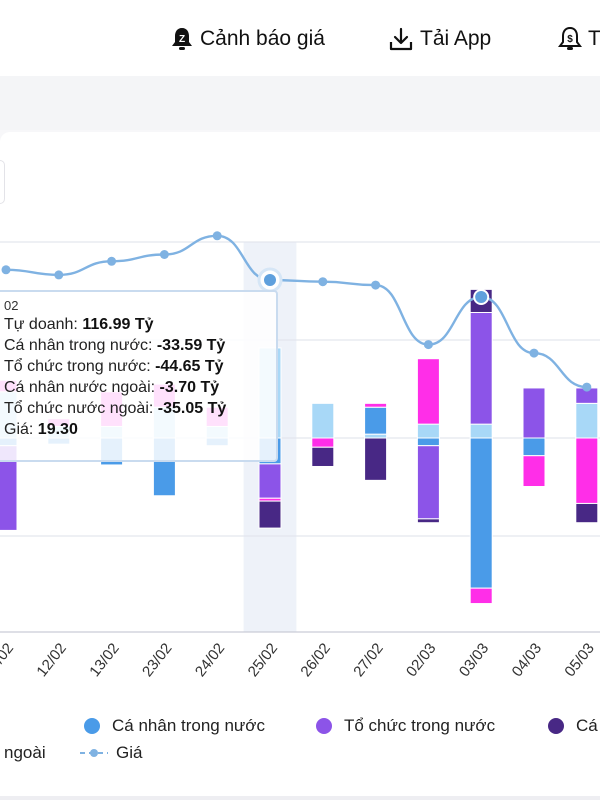  Describe the element at coordinates (51, 660) in the screenshot. I see `x-tick-label: 12/02` at that location.